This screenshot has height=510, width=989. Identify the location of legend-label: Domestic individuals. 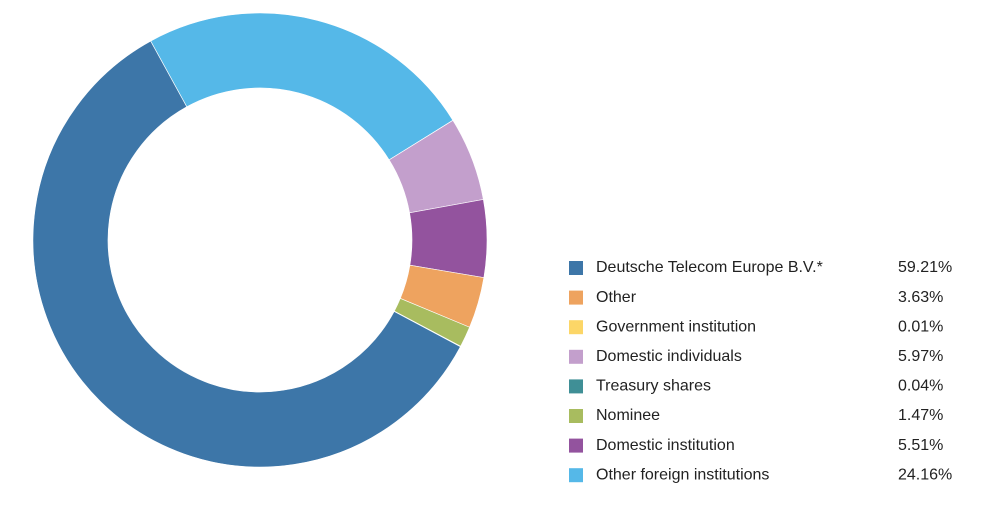
(669, 356).